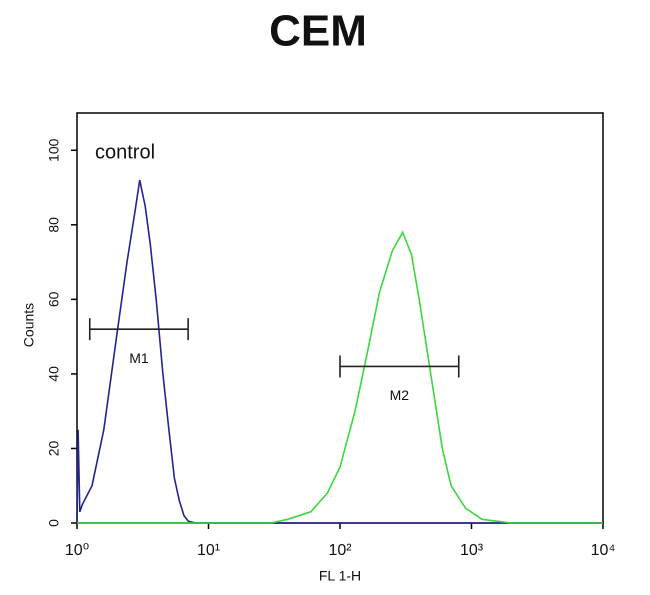 The width and height of the screenshot is (650, 595). Describe the element at coordinates (340, 576) in the screenshot. I see `x-axis-label: FL 1-H` at that location.